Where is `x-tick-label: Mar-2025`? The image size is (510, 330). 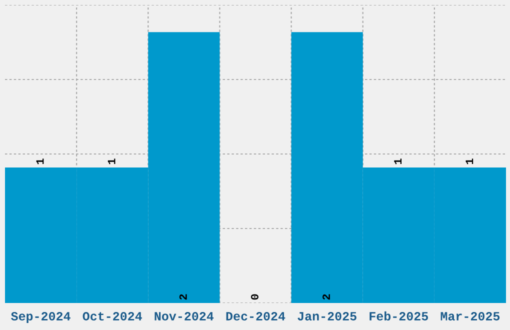 x-tick-label: Mar-2025 is located at coordinates (470, 316).